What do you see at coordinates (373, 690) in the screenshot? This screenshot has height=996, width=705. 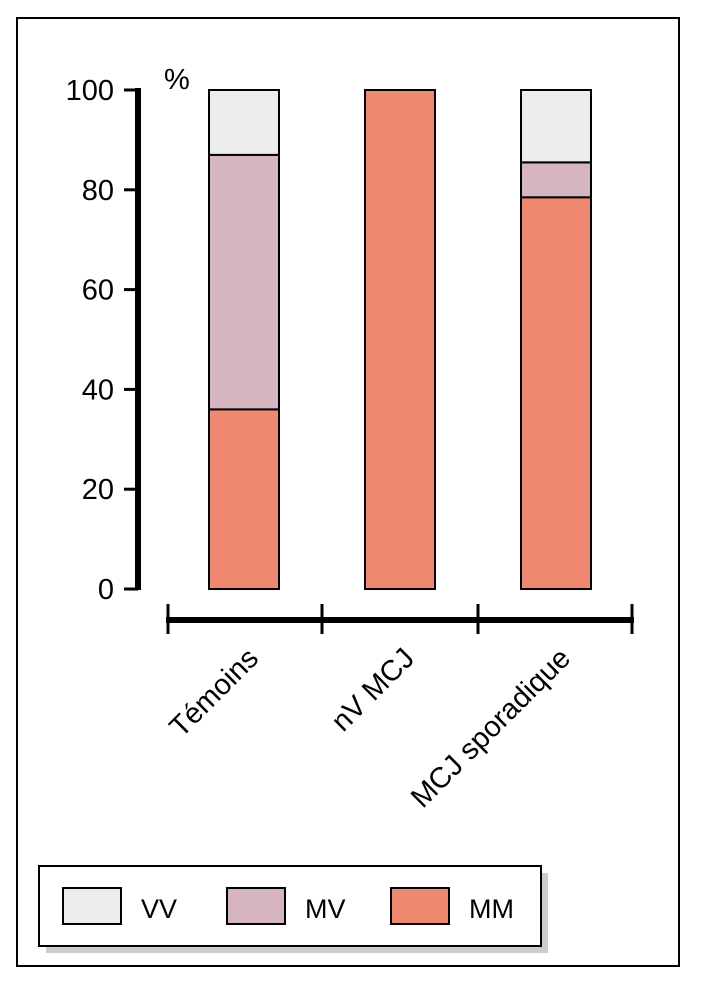 I see `category-label: nV MCJ` at bounding box center [373, 690].